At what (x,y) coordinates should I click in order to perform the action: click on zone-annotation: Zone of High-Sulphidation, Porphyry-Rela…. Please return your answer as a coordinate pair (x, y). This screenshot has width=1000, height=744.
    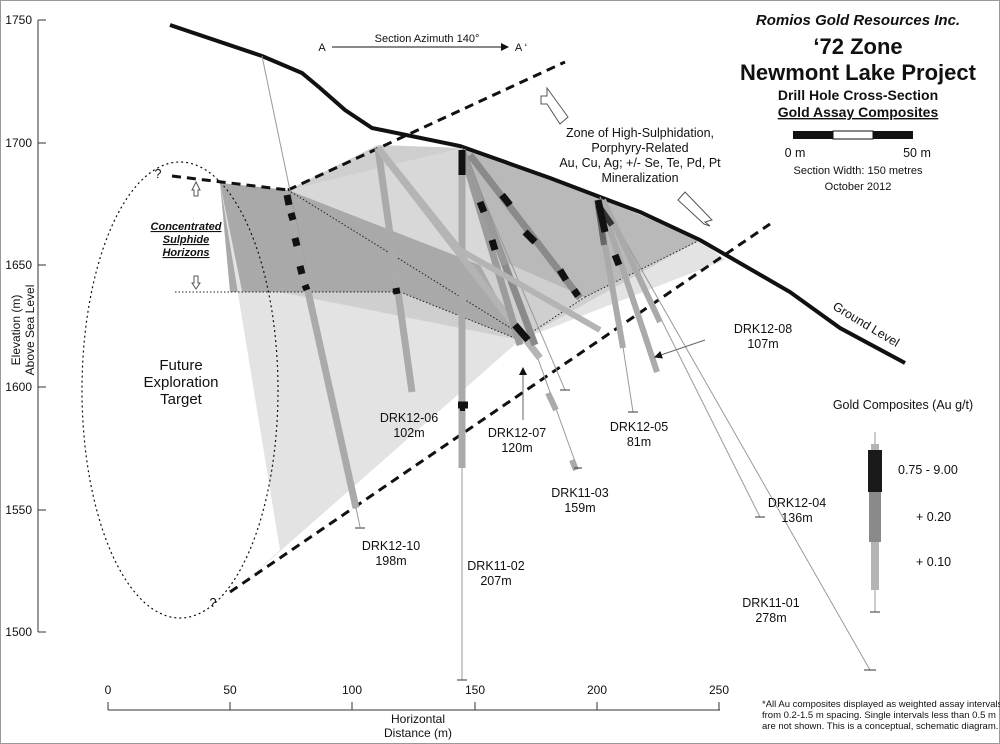
    Looking at the image, I should click on (640, 155).